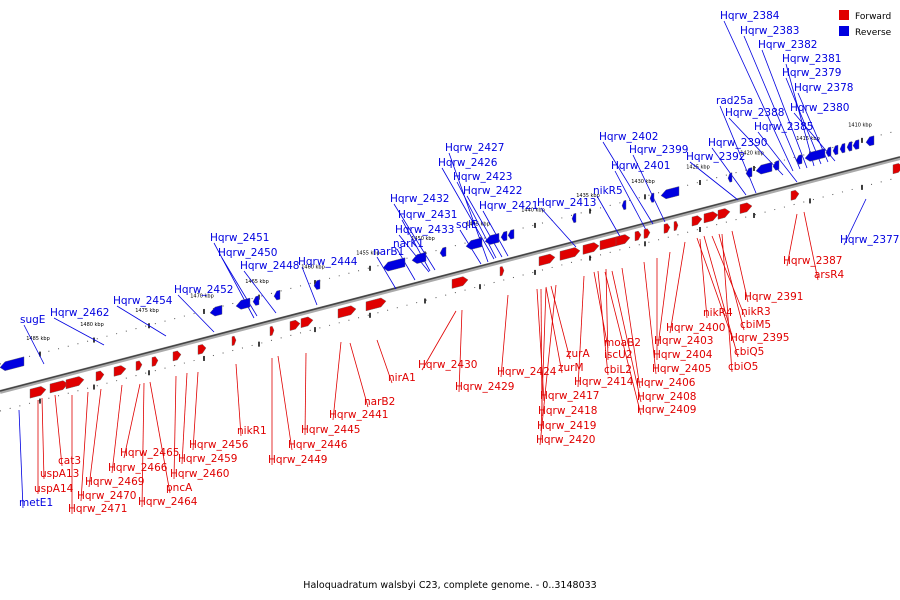  Describe the element at coordinates (569, 396) in the screenshot. I see `gene-label: Hqrw_2417` at that location.